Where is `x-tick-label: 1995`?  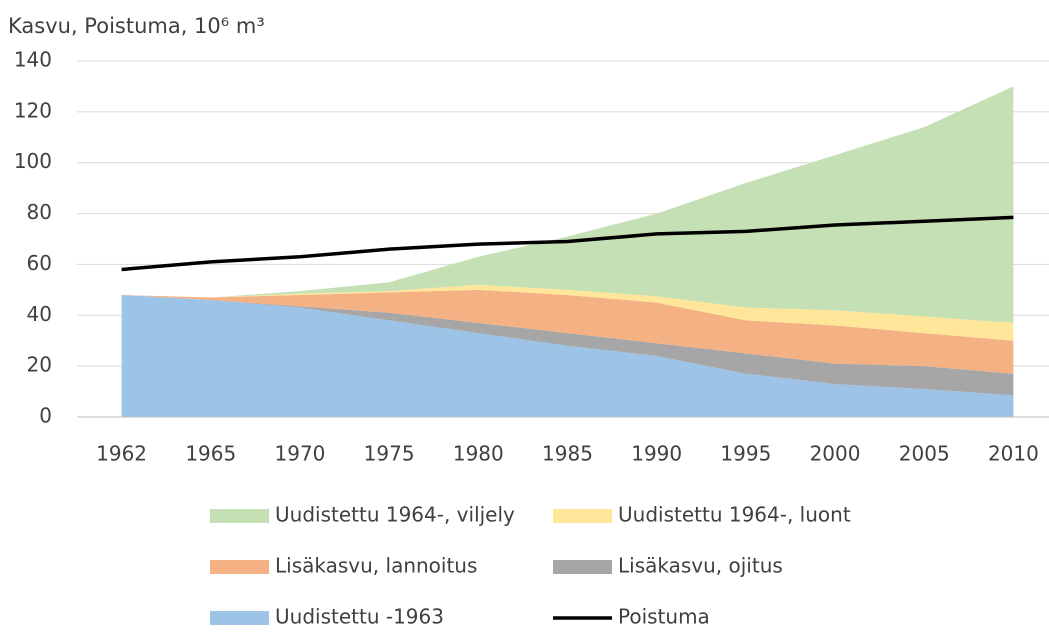
x-tick-label: 1995 is located at coordinates (745, 454).